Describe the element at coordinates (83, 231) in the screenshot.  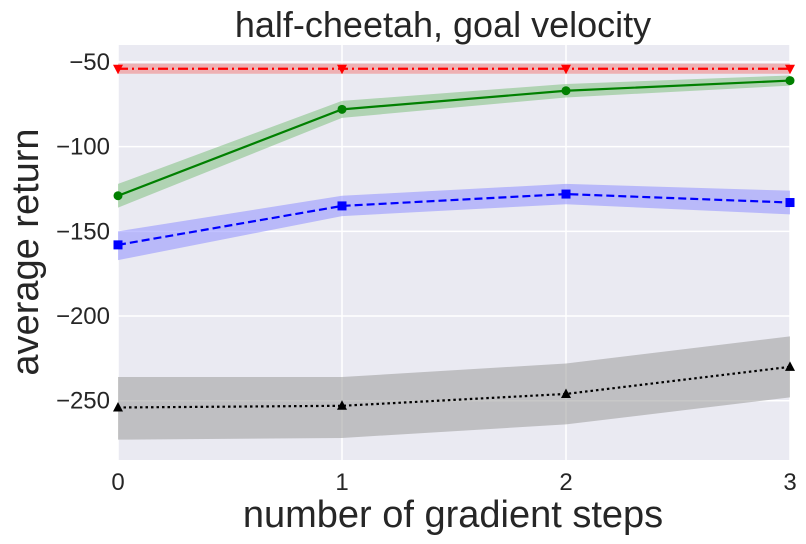
I see `y-tick-label-2: −150` at that location.